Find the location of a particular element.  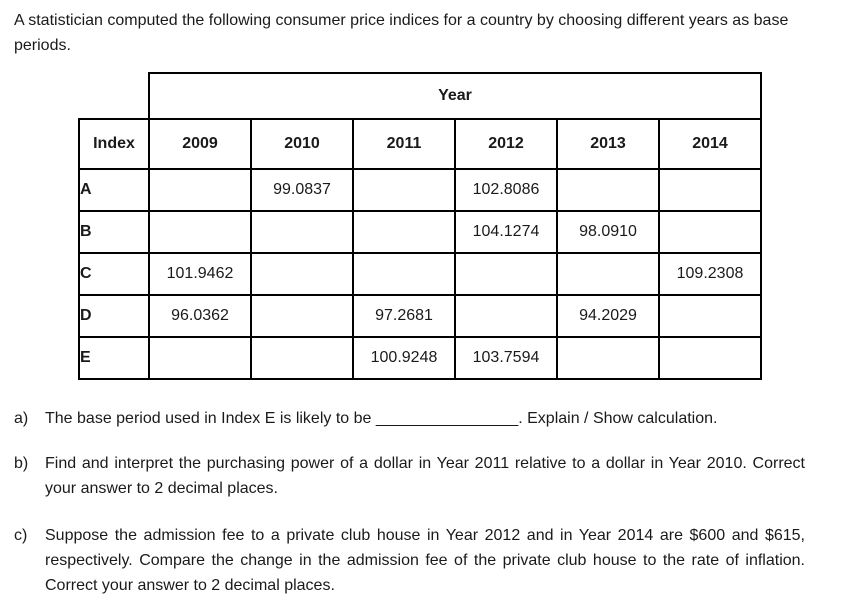

table-row-b: B 104.1274 98.0910 is located at coordinates (420, 232).